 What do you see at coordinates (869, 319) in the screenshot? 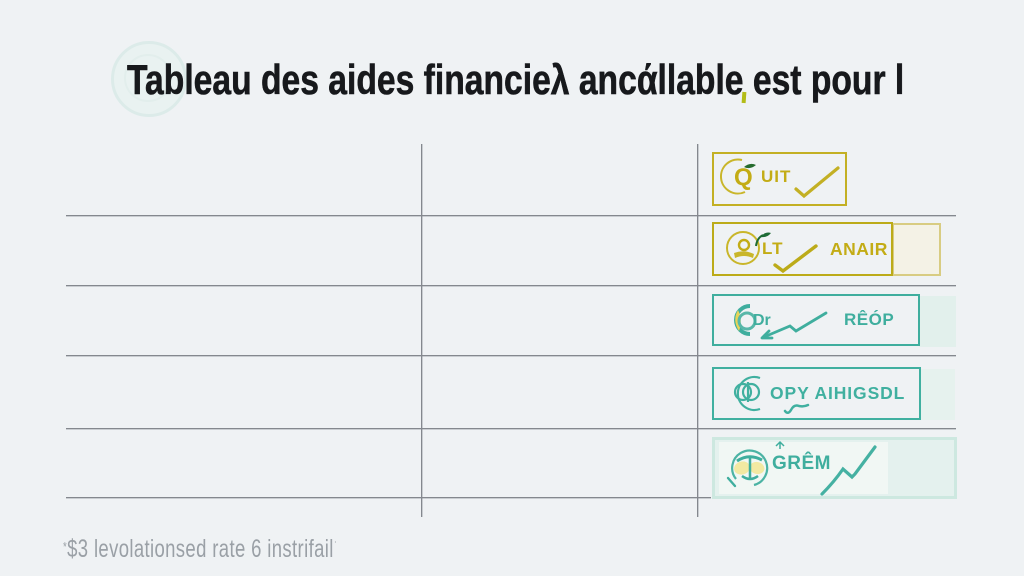
I see `svg-text: RÊÓP` at bounding box center [869, 319].